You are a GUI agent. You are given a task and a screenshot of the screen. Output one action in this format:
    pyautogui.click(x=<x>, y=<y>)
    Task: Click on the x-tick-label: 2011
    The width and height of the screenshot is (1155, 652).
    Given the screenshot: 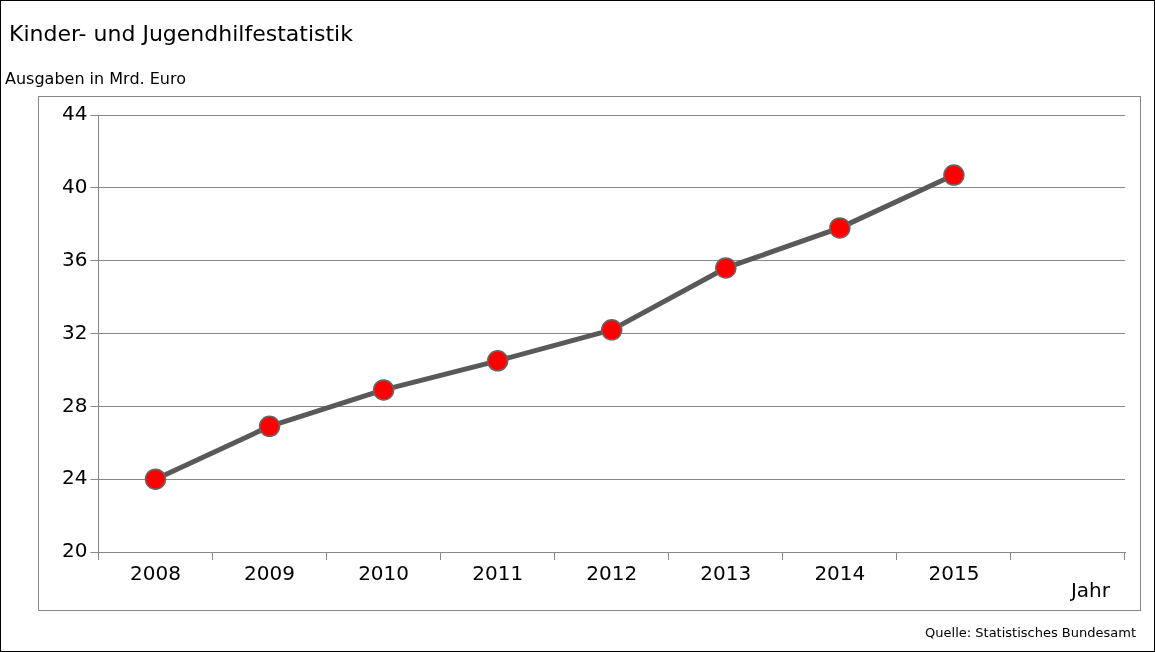 What is the action you would take?
    pyautogui.click(x=498, y=573)
    